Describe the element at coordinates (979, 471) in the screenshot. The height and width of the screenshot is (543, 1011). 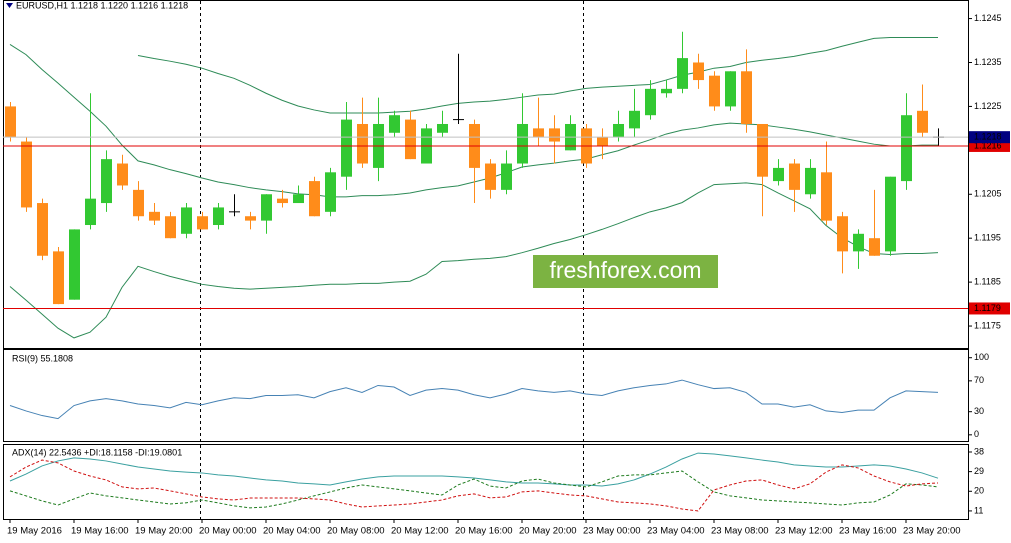
I see `y-tick-label: 29` at that location.